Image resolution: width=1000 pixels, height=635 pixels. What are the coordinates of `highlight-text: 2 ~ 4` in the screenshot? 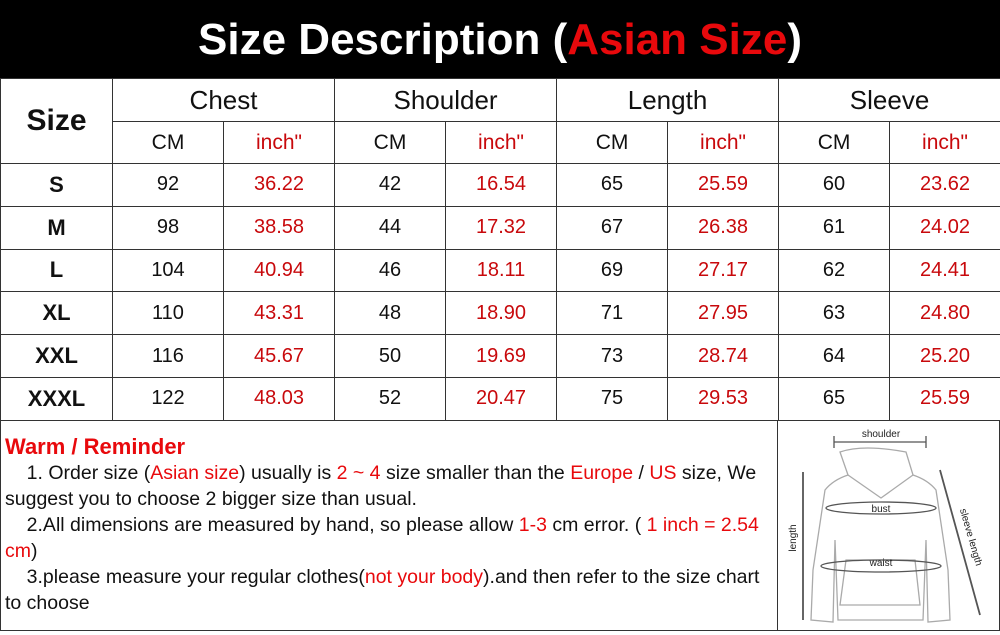 It's located at (359, 473).